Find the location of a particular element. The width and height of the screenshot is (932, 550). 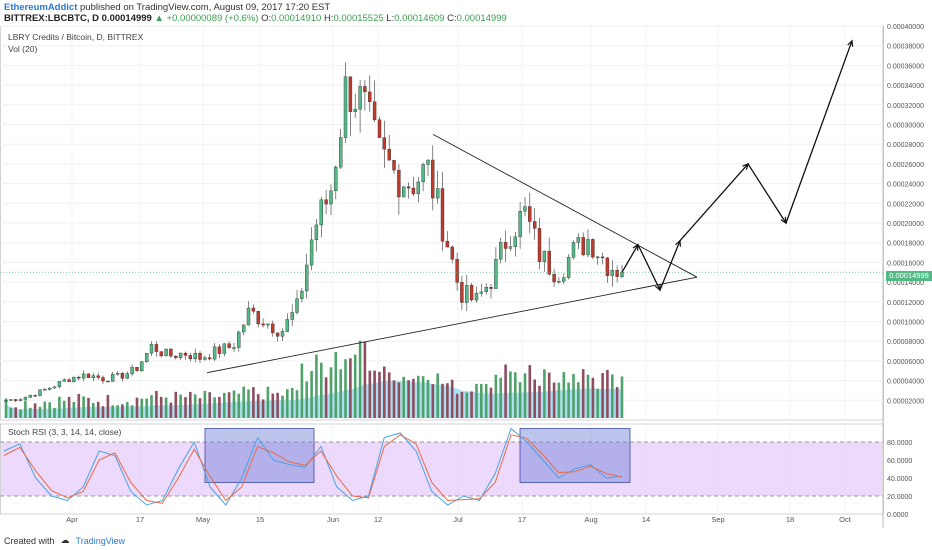

price-tick-label: 0.00008000 is located at coordinates (905, 342).